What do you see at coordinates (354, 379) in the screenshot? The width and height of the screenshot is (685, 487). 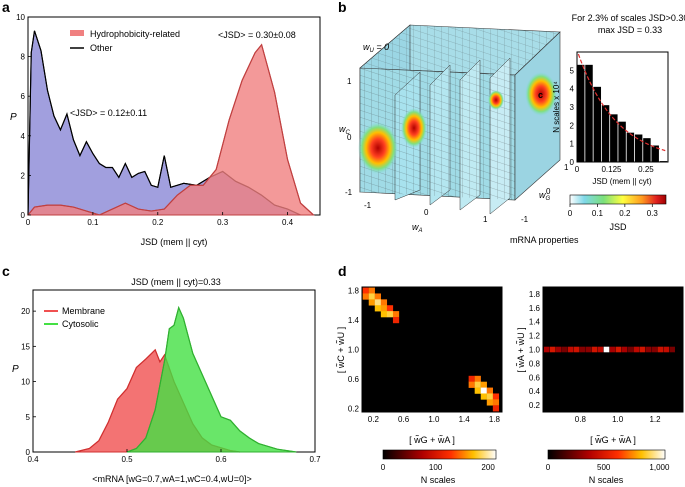 I see `heatmap-left-ytick: 0.6` at bounding box center [354, 379].